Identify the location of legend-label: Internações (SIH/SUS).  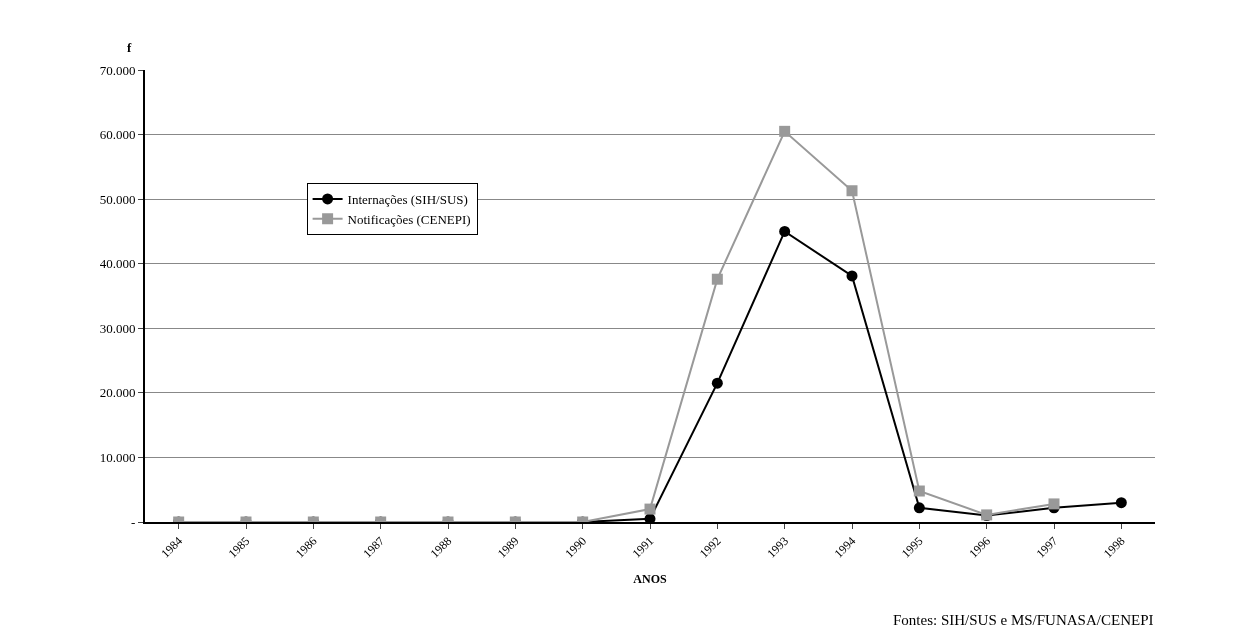
(407, 200).